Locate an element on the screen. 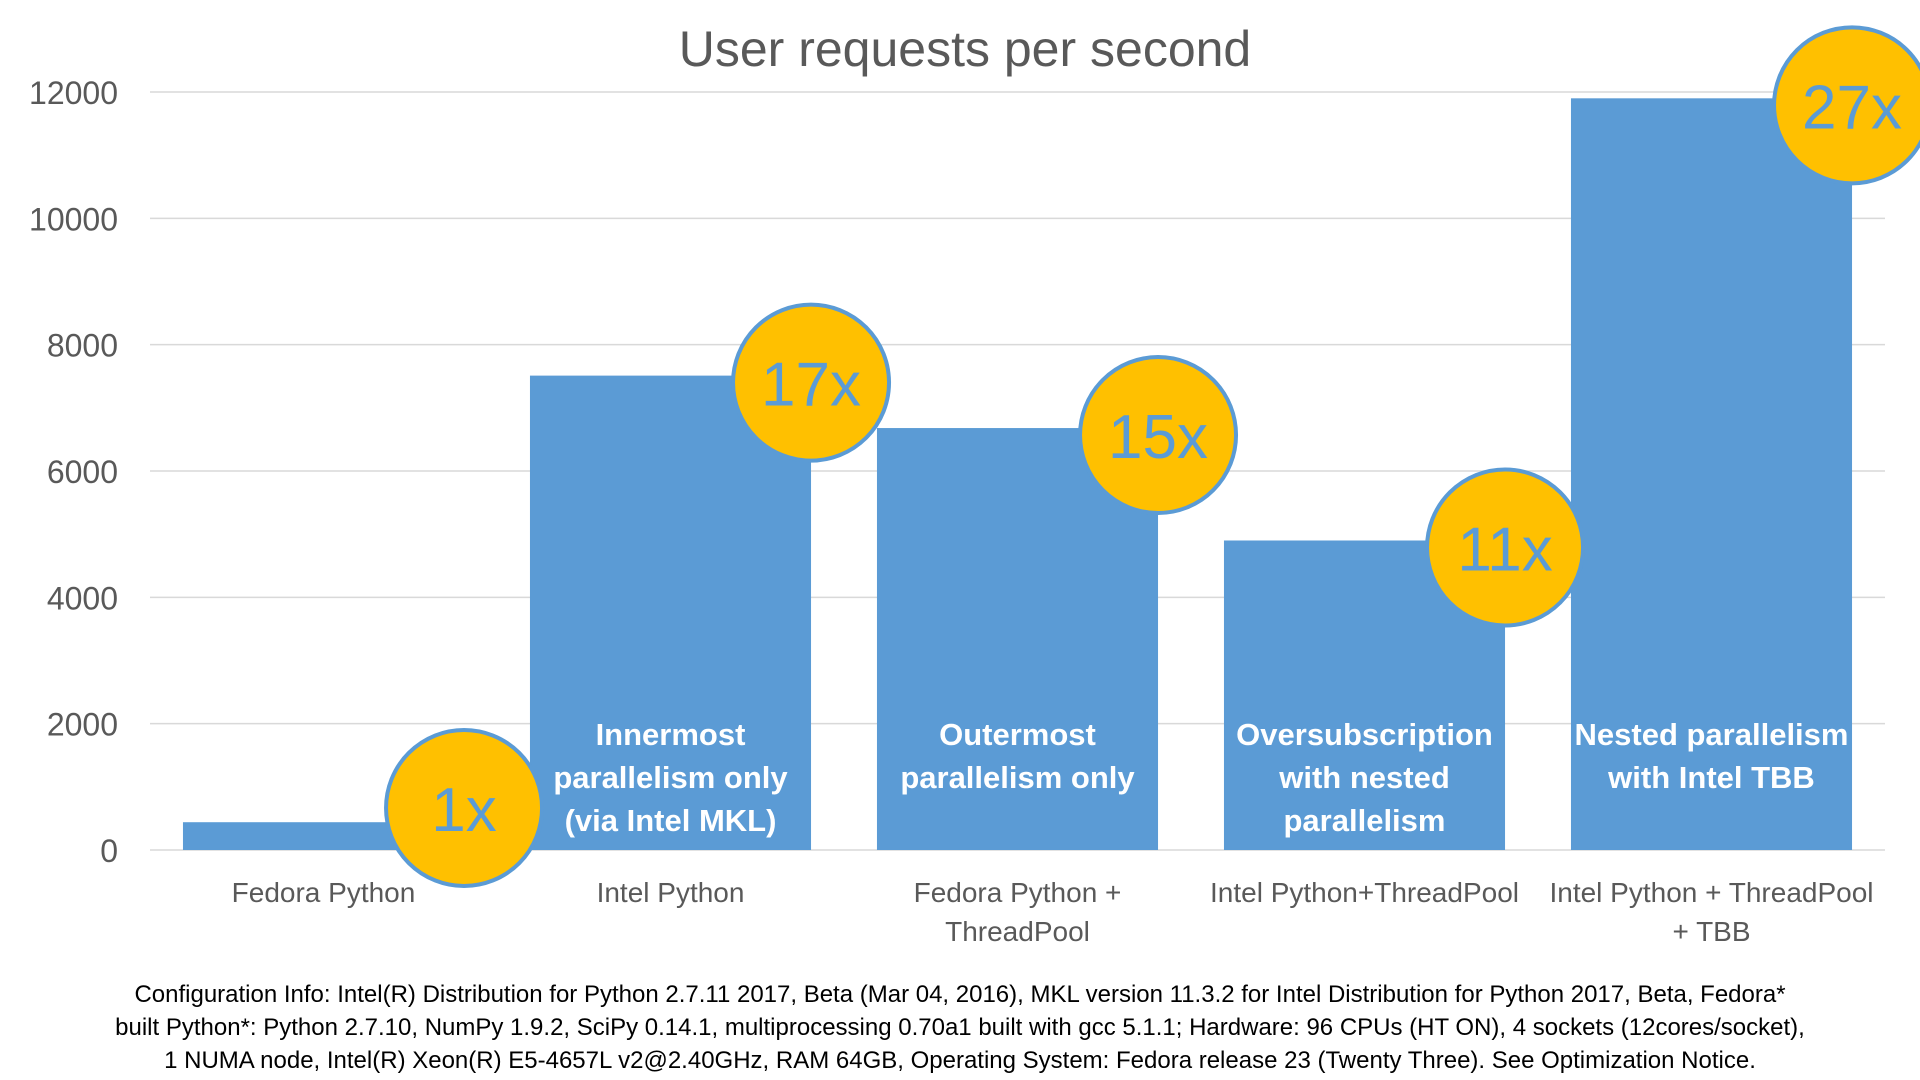 This screenshot has height=1080, width=1920. speedup-label: 17x is located at coordinates (811, 385).